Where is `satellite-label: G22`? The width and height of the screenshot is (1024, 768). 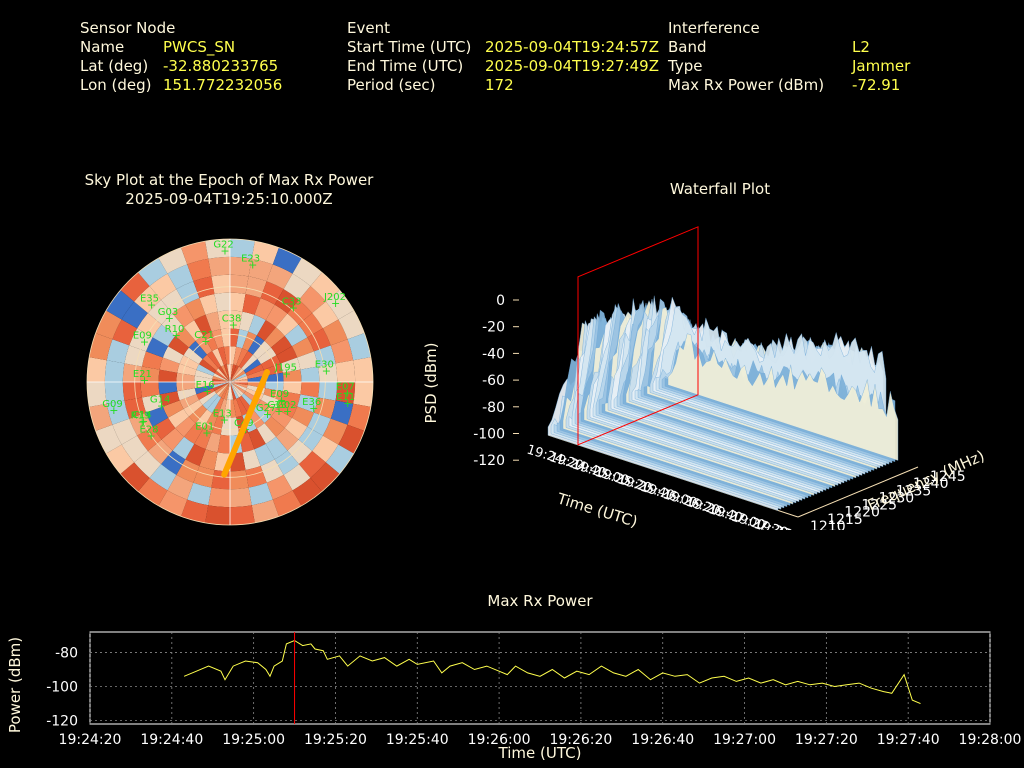 satellite-label: G22 is located at coordinates (223, 245).